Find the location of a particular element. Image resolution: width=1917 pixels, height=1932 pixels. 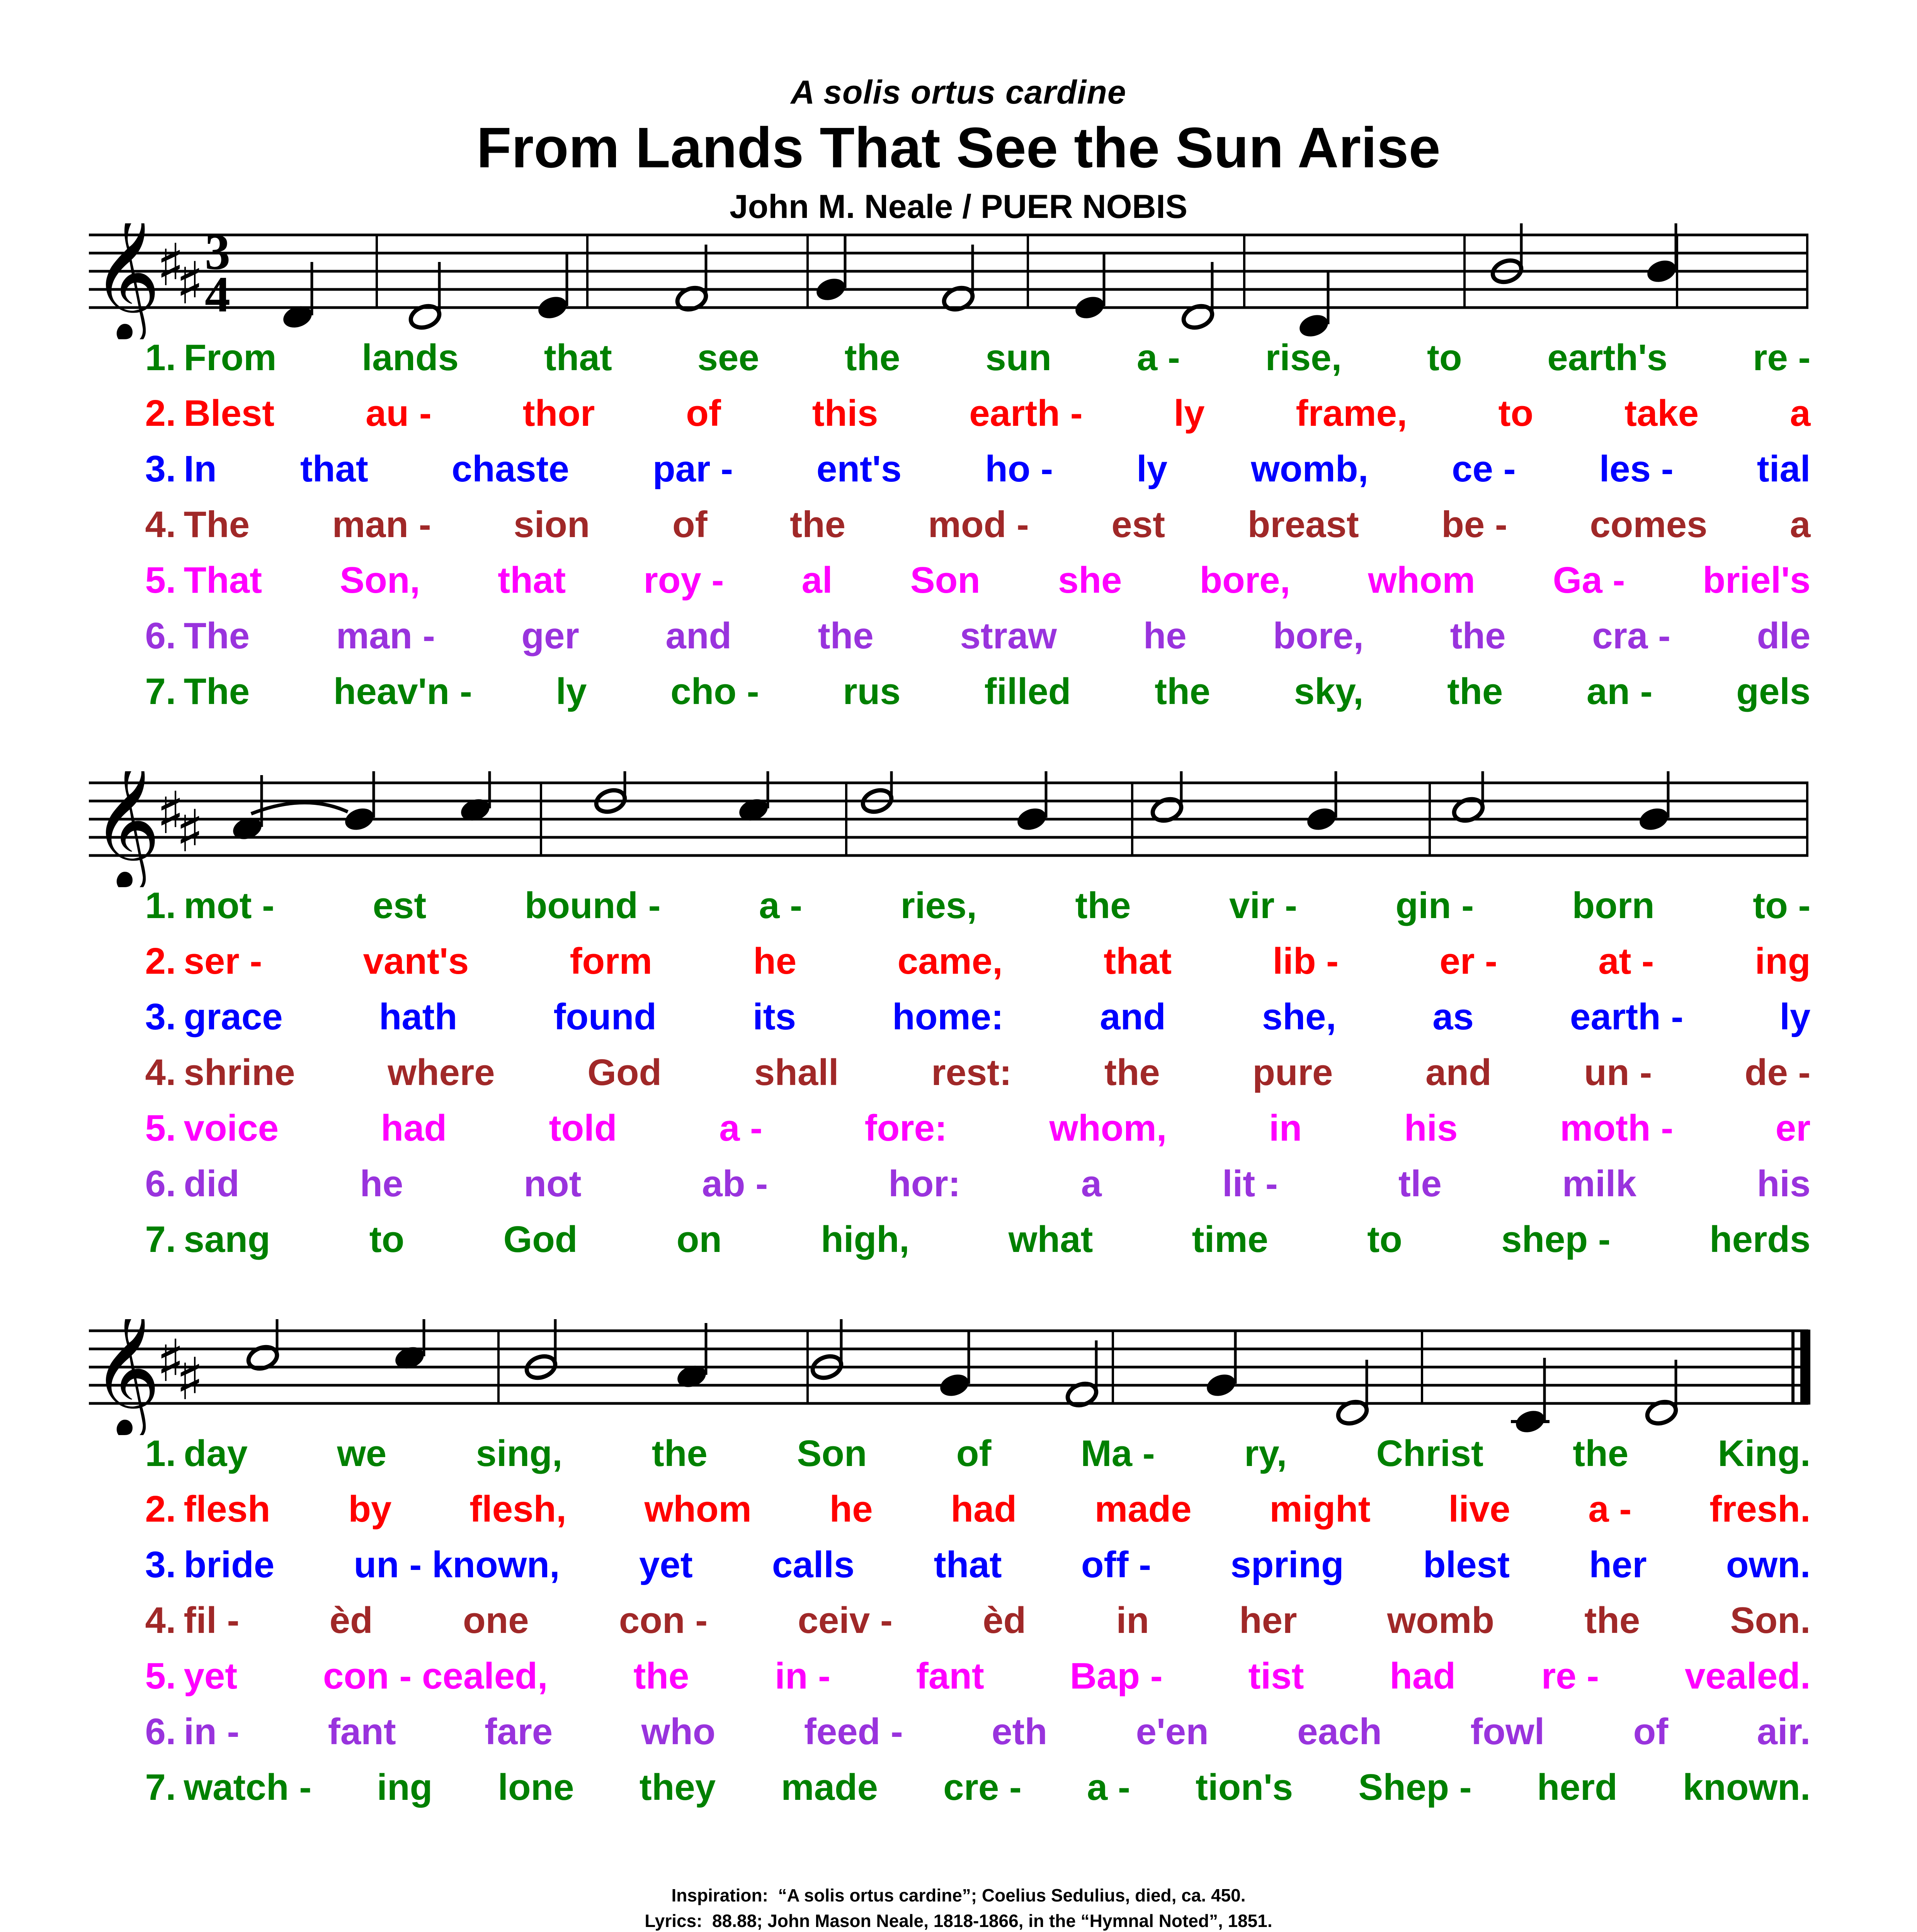

lyric-syllable: fresh. is located at coordinates (1760, 1509).